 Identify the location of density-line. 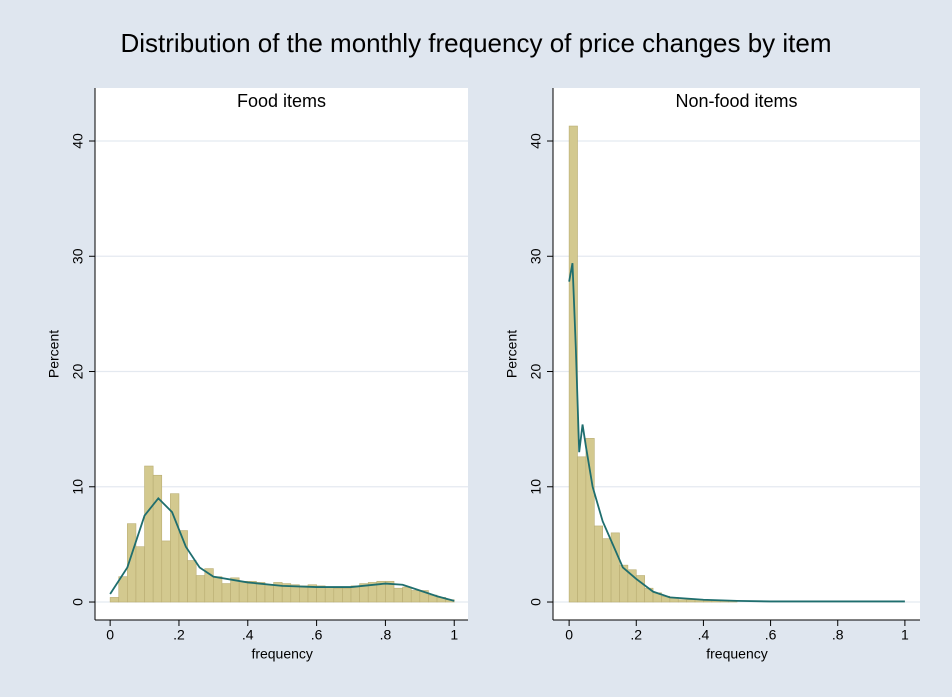
(282, 549).